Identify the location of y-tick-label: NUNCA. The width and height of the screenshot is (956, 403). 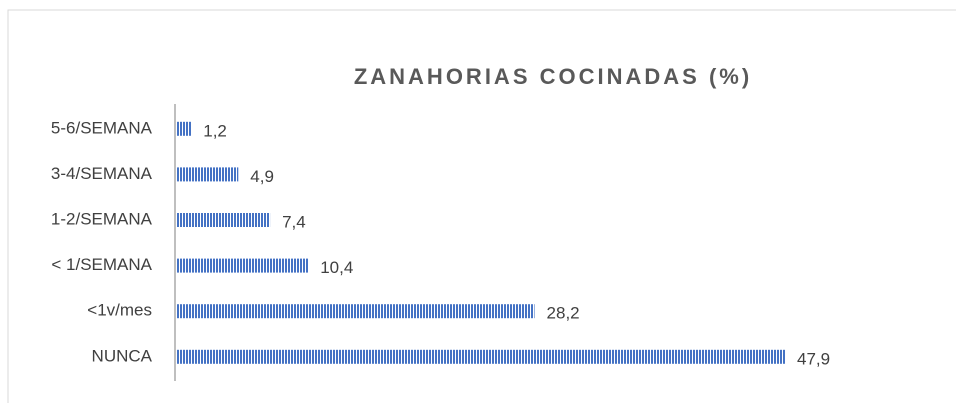
(122, 355).